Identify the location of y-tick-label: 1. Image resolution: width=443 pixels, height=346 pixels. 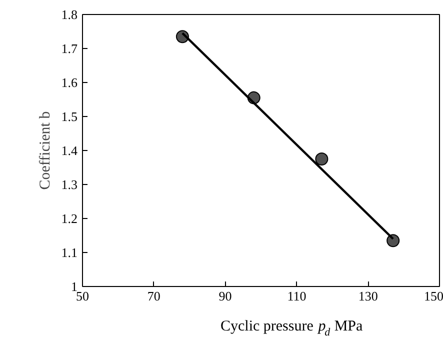
(74, 286).